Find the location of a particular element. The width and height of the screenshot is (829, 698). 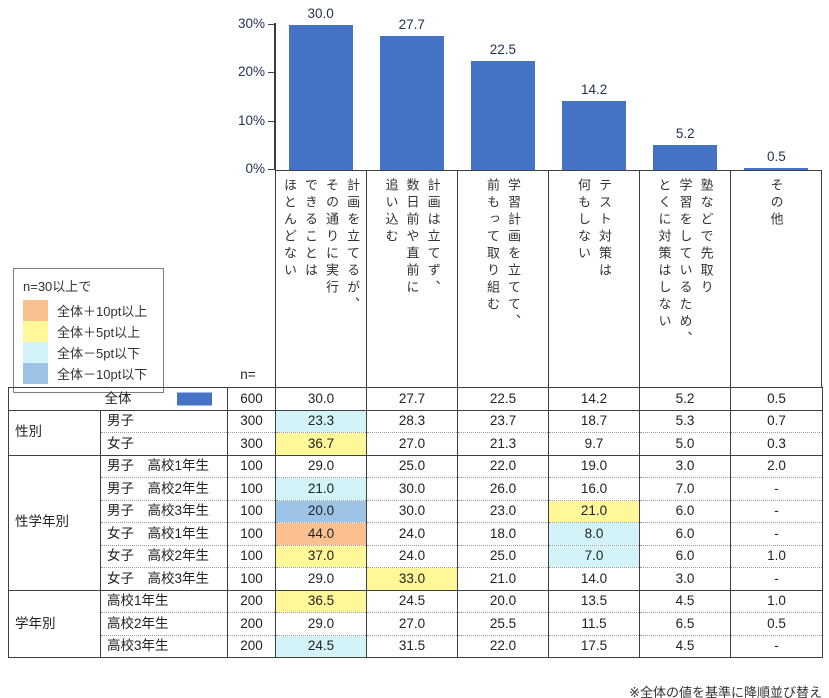

value-cell: 23.3 is located at coordinates (321, 421).